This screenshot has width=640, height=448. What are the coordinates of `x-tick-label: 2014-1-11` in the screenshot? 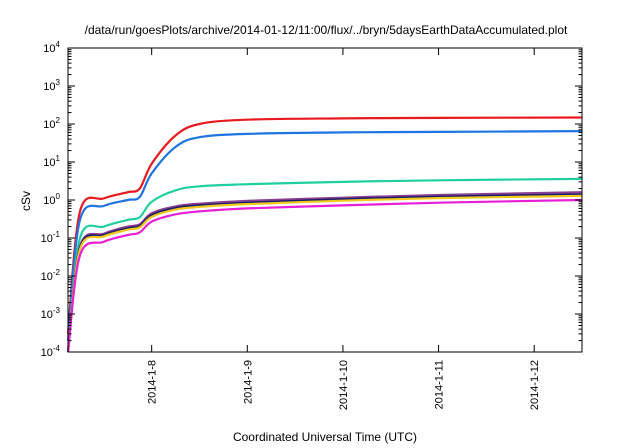 It's located at (440, 384).